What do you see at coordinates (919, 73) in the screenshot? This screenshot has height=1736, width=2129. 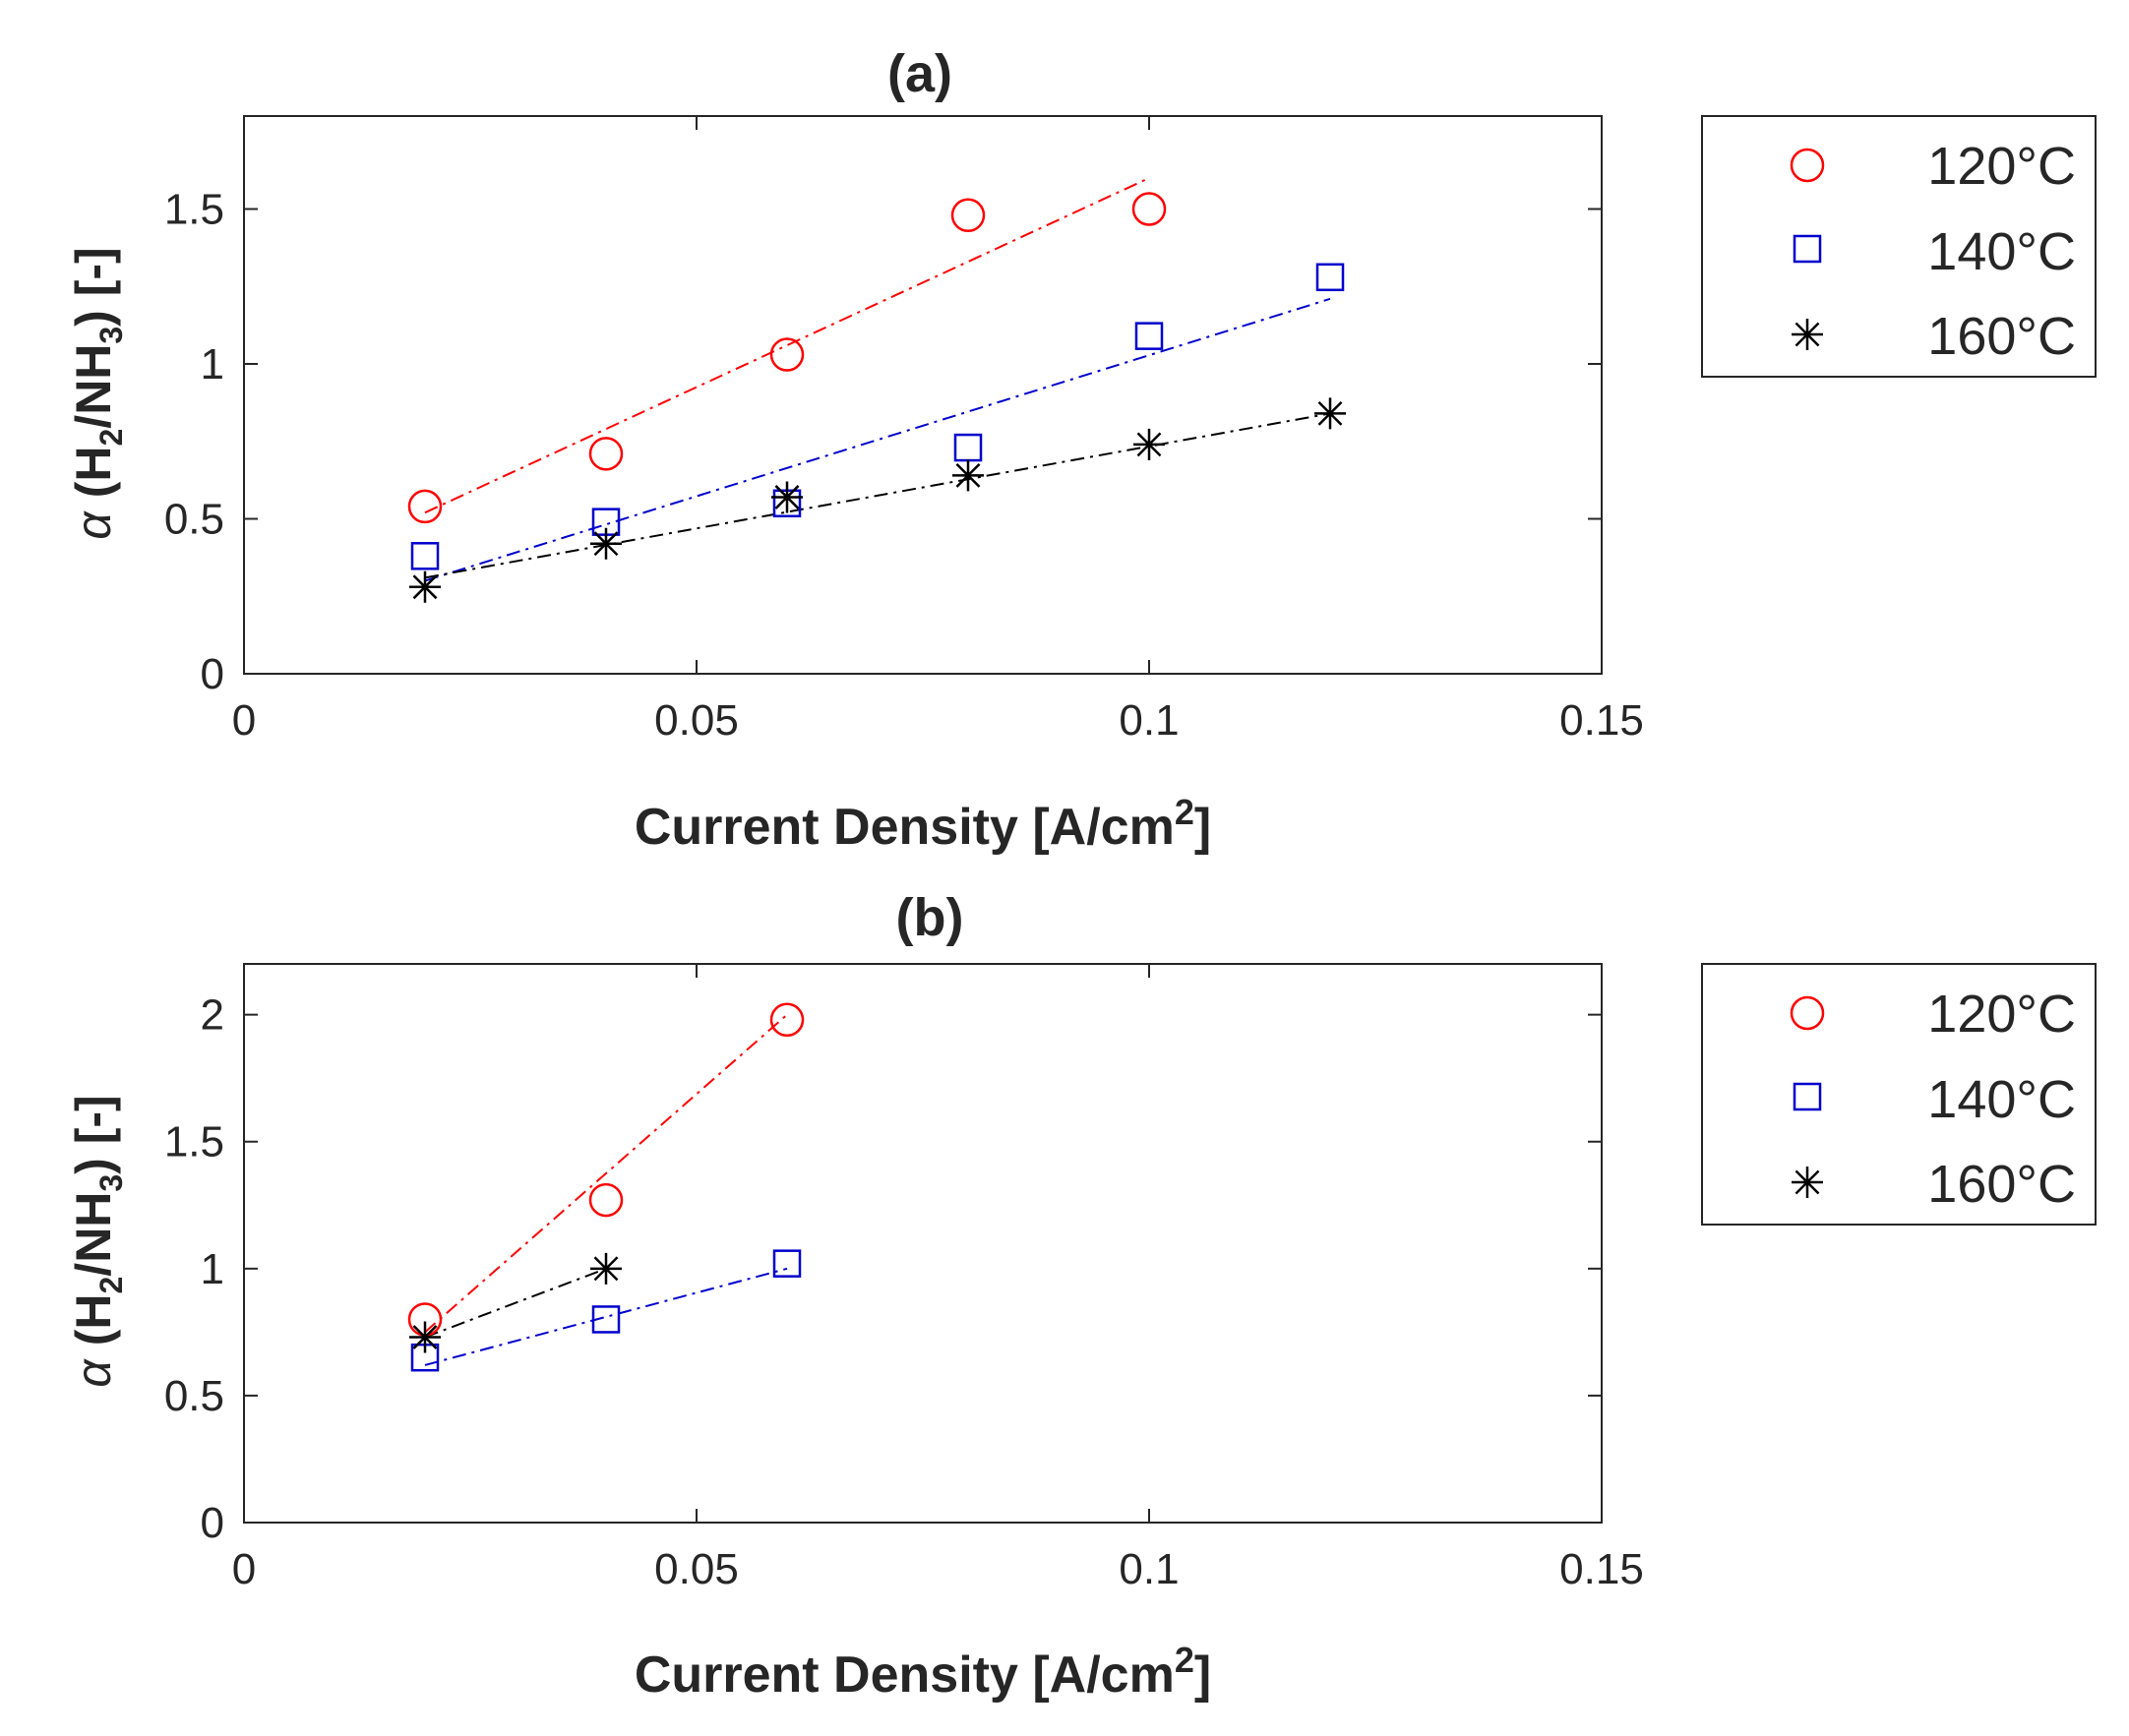 I see `panel-title: (a)` at bounding box center [919, 73].